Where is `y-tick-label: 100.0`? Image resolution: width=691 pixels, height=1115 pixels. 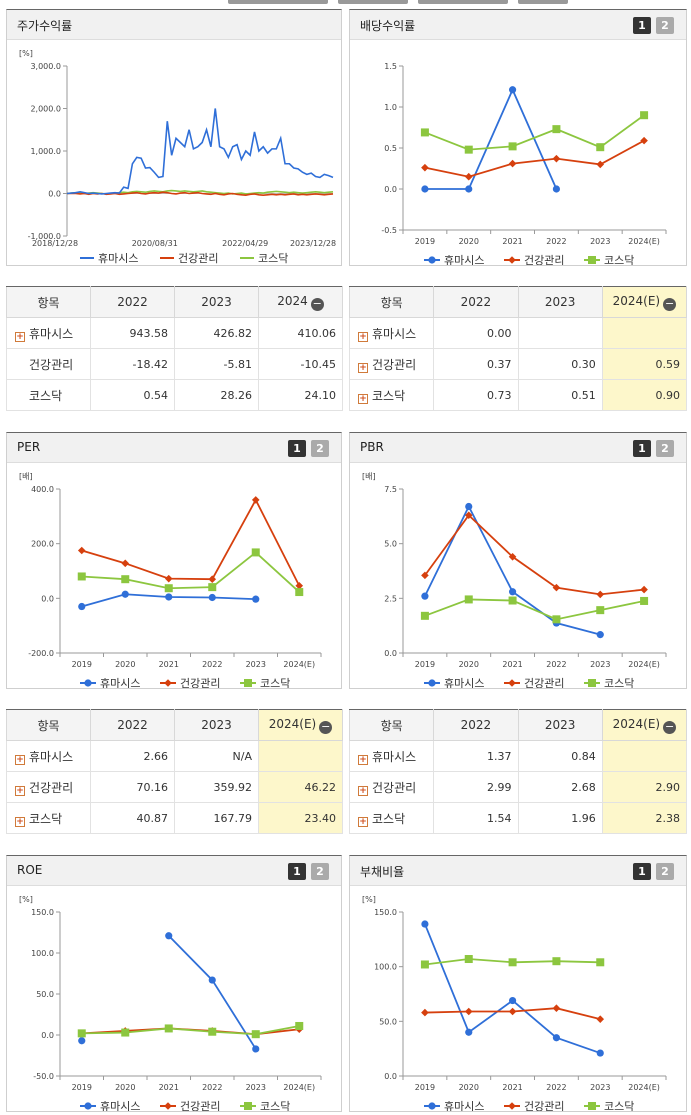 y-tick-label: 100.0 is located at coordinates (385, 967).